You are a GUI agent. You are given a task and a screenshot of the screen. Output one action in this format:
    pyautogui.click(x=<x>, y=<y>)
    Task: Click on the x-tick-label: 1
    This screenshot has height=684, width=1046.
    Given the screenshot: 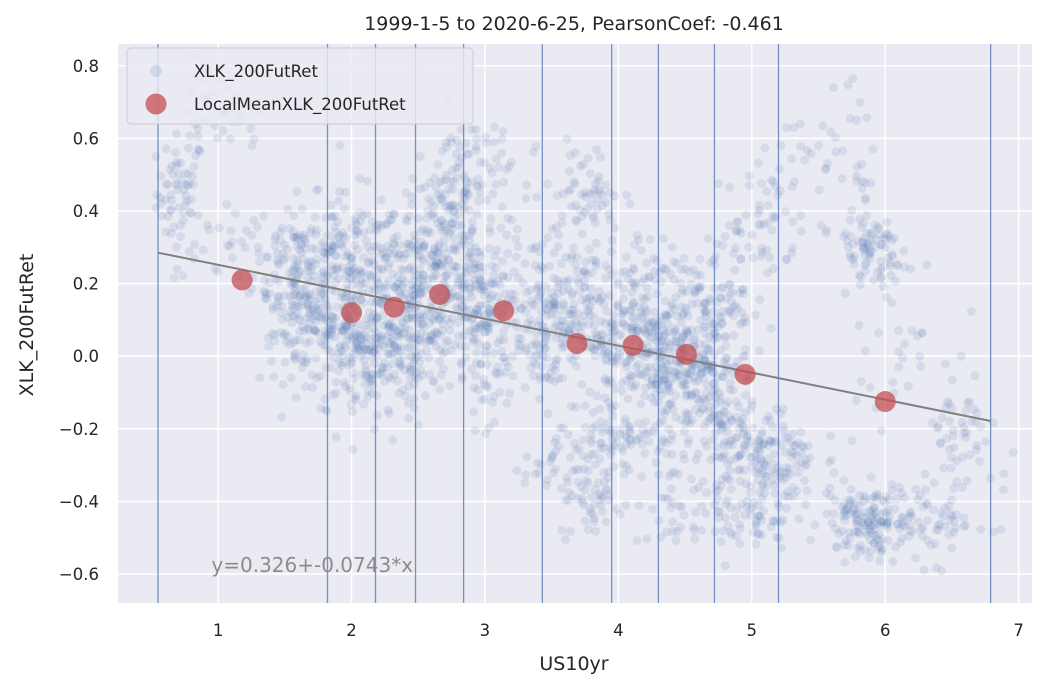 What is the action you would take?
    pyautogui.click(x=218, y=630)
    